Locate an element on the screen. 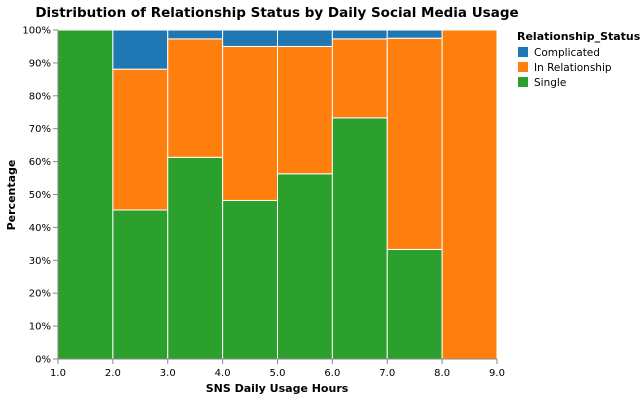  y-tick-label: 100% is located at coordinates (36, 31).